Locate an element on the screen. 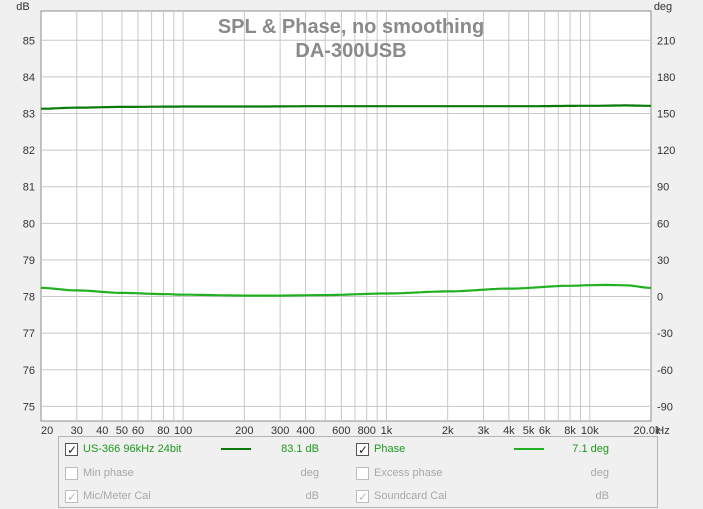 This screenshot has width=703, height=509. phase-value: 7.1 deg is located at coordinates (590, 449).